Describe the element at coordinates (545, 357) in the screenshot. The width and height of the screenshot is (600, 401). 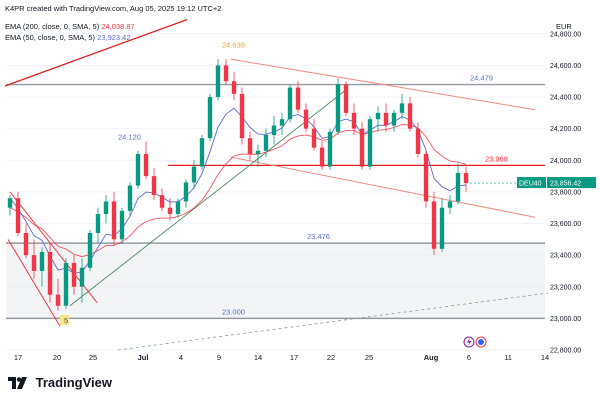
I see `x-tick-label: 14` at that location.